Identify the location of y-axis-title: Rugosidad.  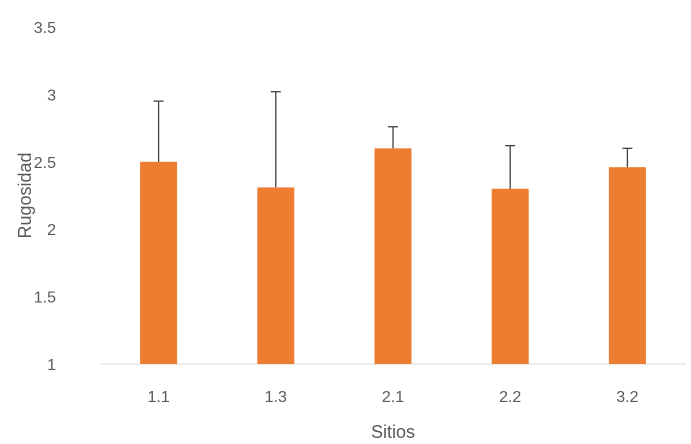
(25, 195).